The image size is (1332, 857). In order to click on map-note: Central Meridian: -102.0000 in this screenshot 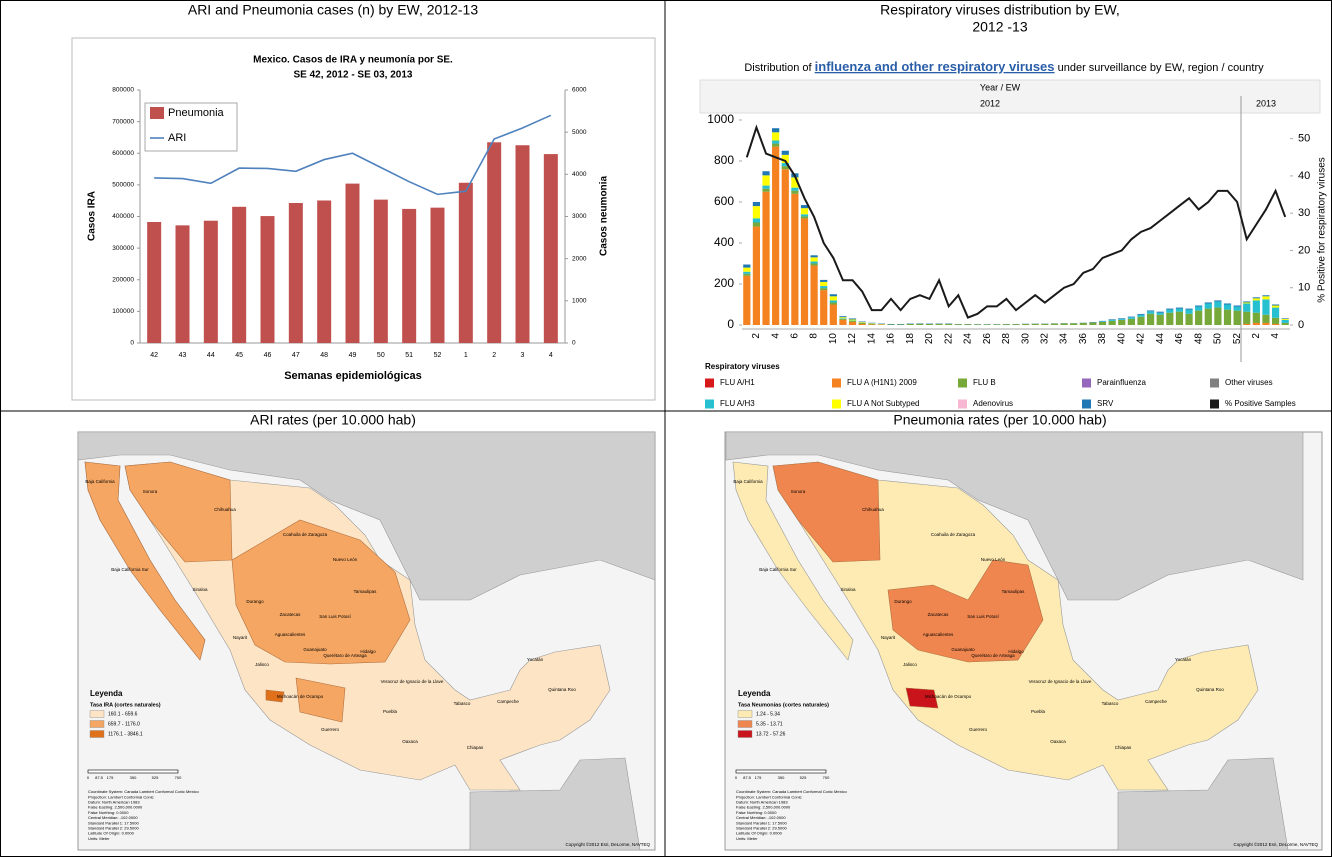, I will do `click(761, 817)`.